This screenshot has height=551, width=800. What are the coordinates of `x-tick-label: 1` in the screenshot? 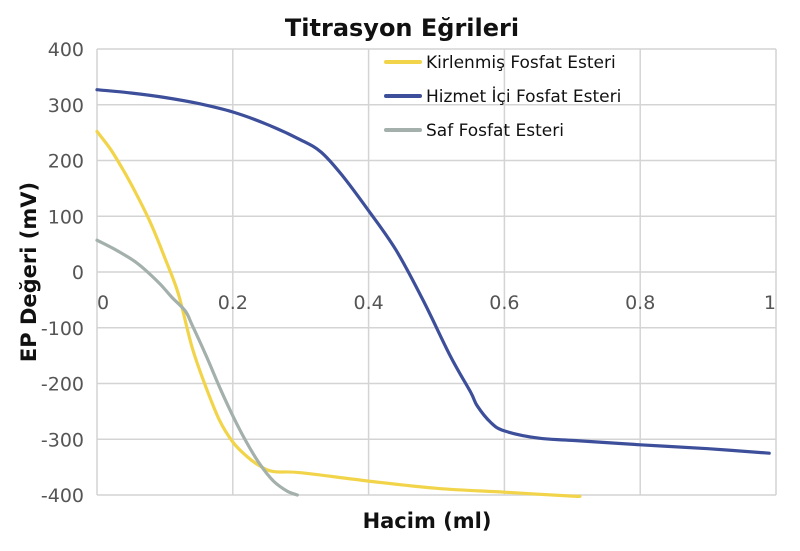 It's located at (770, 303).